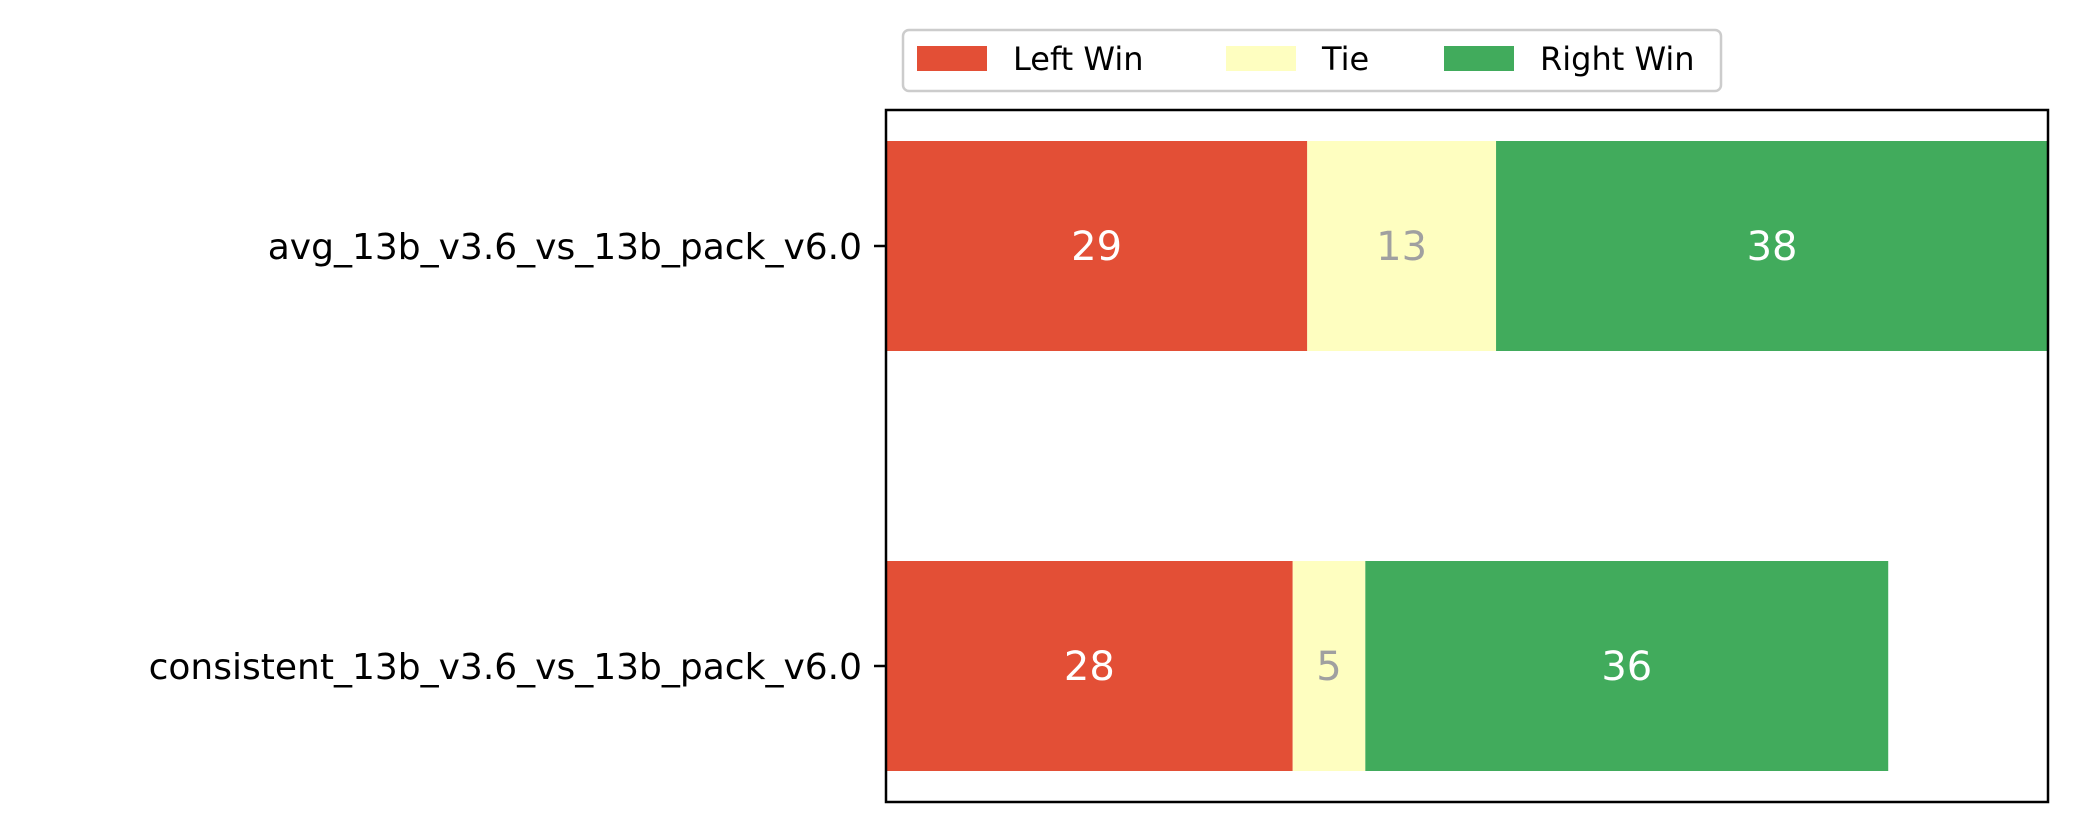 The height and width of the screenshot is (832, 2077). Describe the element at coordinates (1345, 59) in the screenshot. I see `legend-label-tie: Tie` at that location.